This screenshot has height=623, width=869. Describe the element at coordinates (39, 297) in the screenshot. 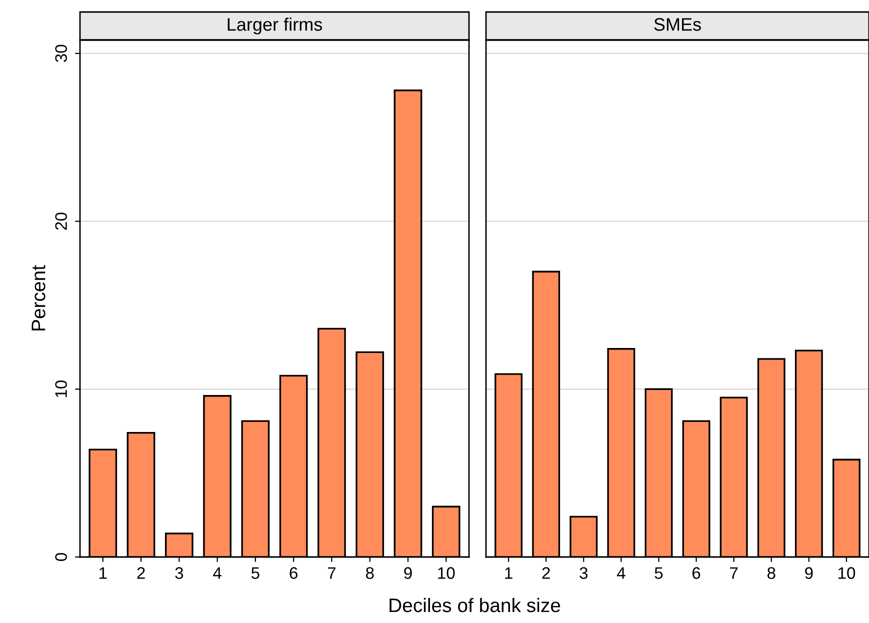

I see `y-axis-title: Percent` at that location.